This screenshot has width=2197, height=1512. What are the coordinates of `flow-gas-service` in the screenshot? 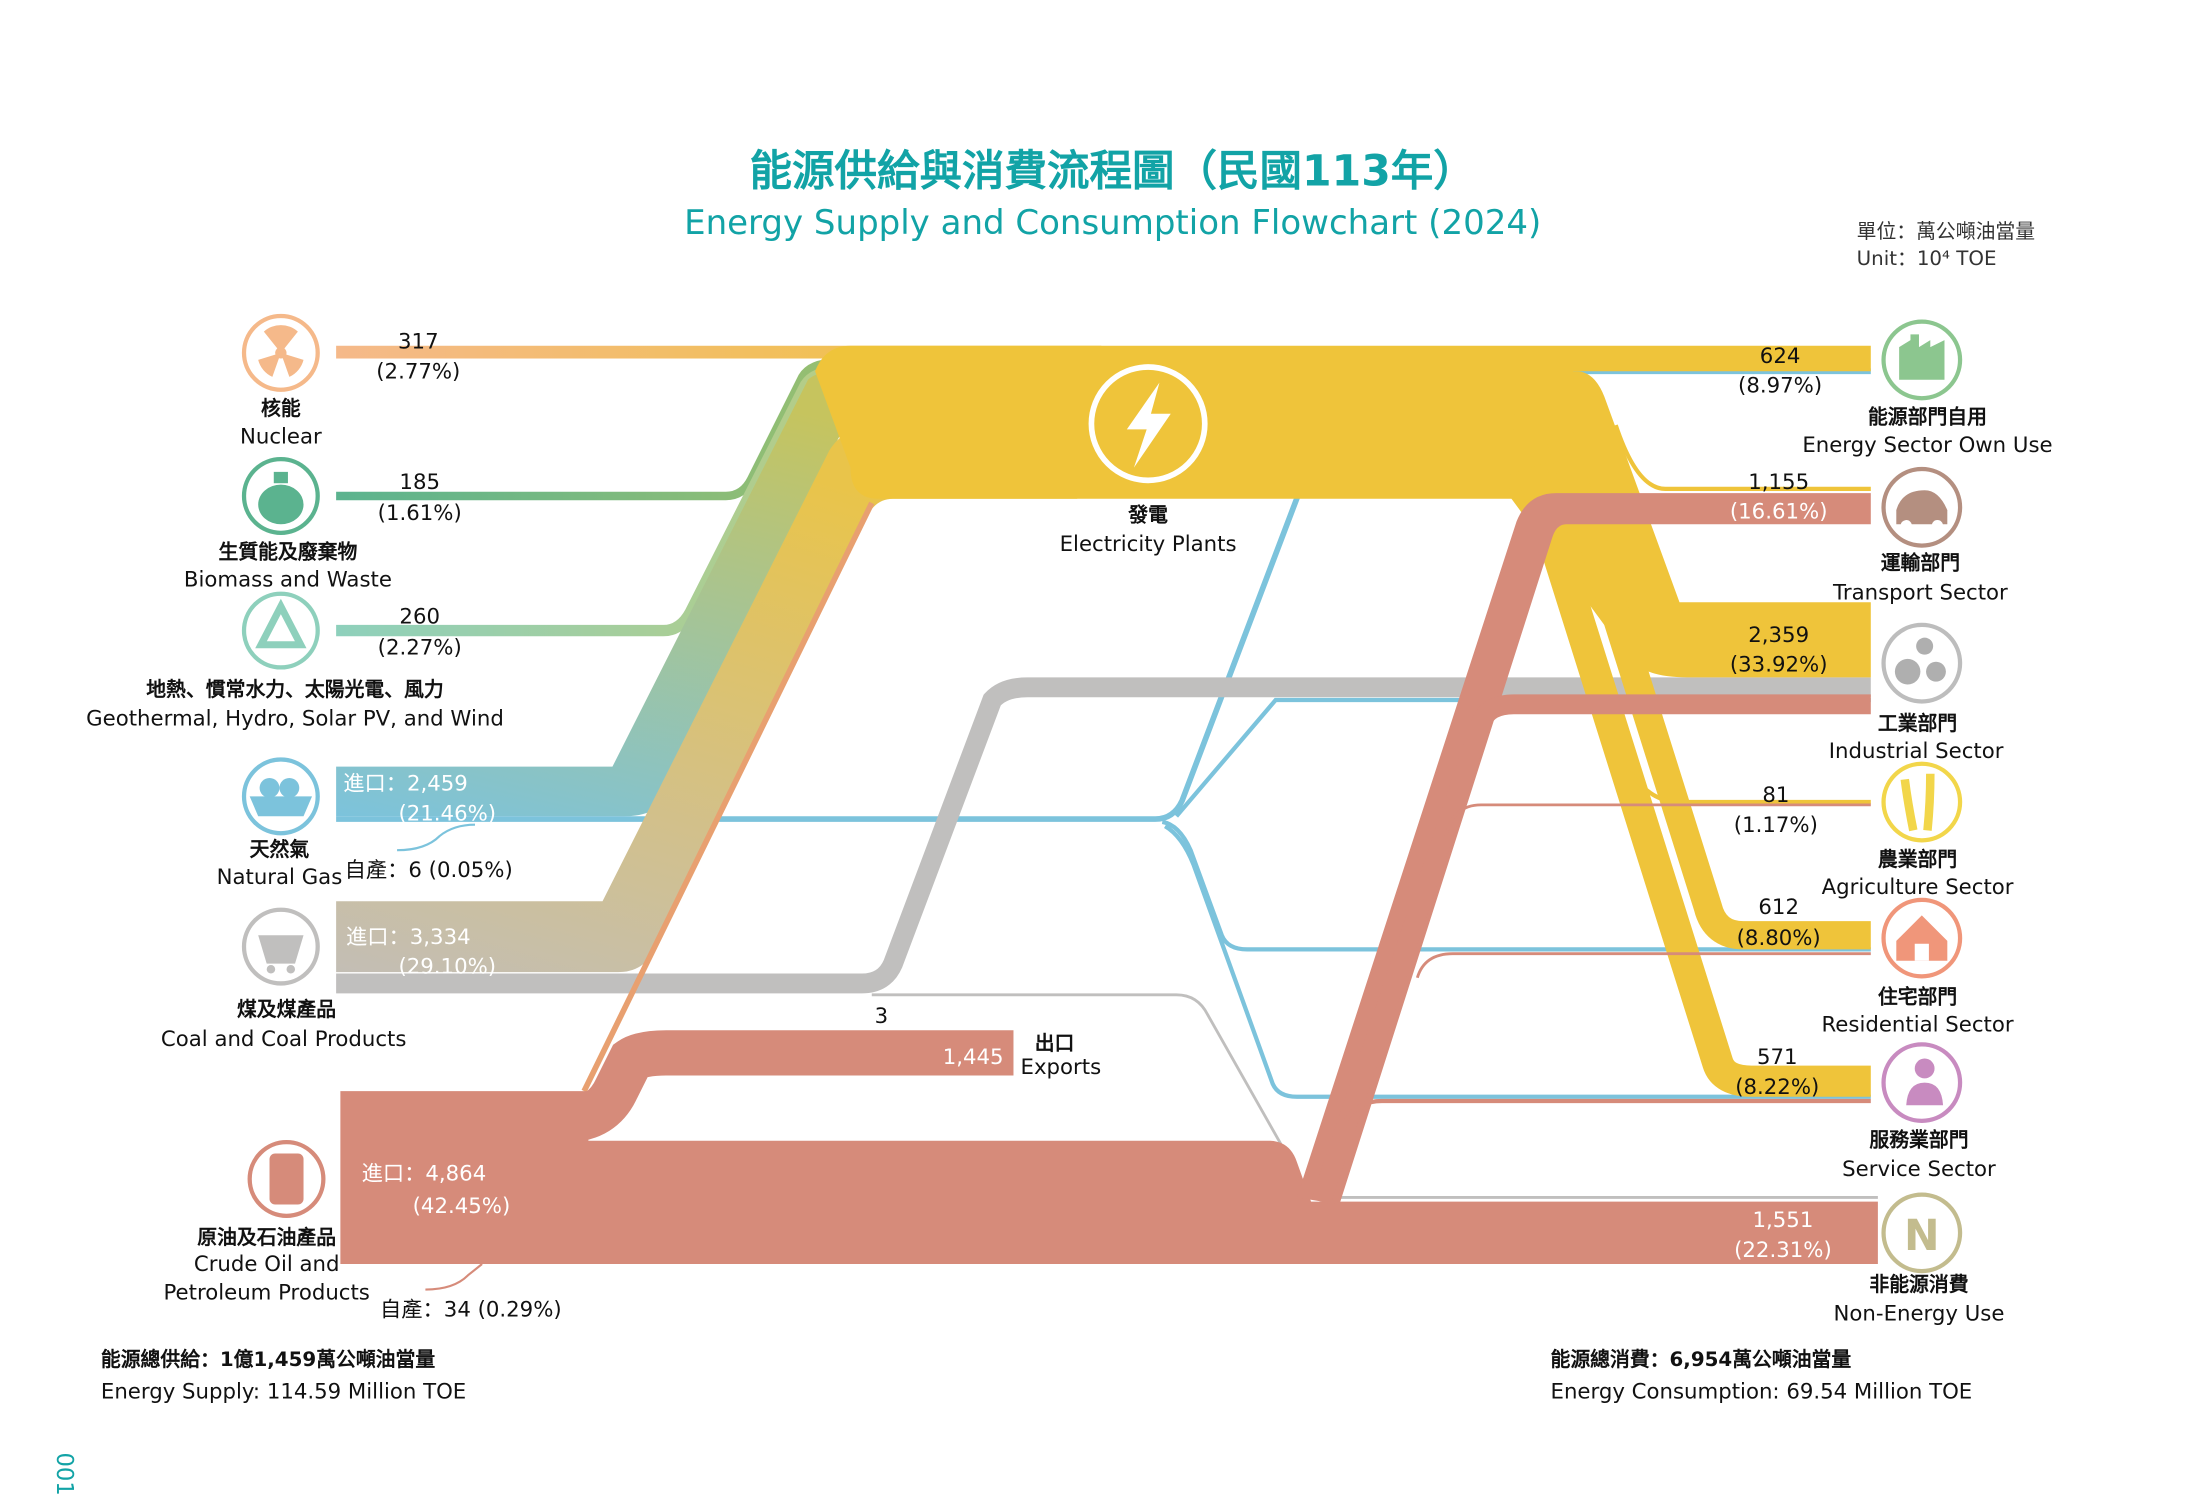 It's located at (1517, 961).